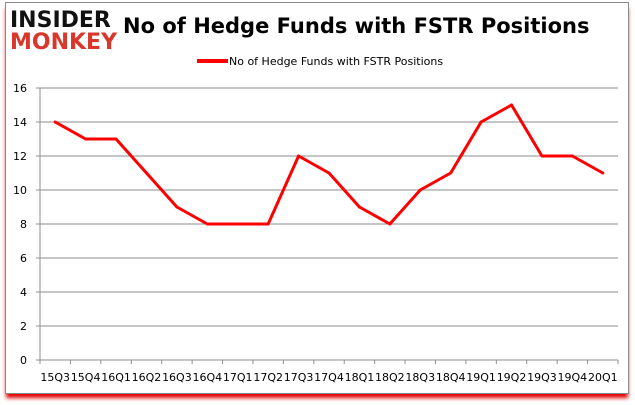  Describe the element at coordinates (20, 156) in the screenshot. I see `y-tick-label: 12` at that location.